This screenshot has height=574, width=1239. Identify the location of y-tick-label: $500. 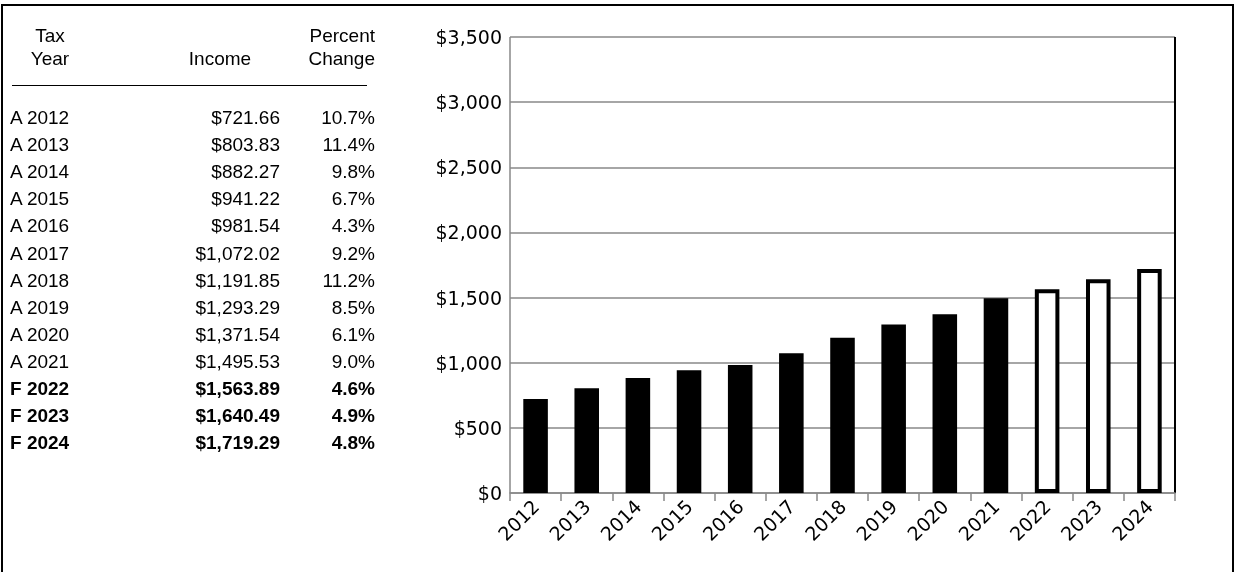
(477, 427).